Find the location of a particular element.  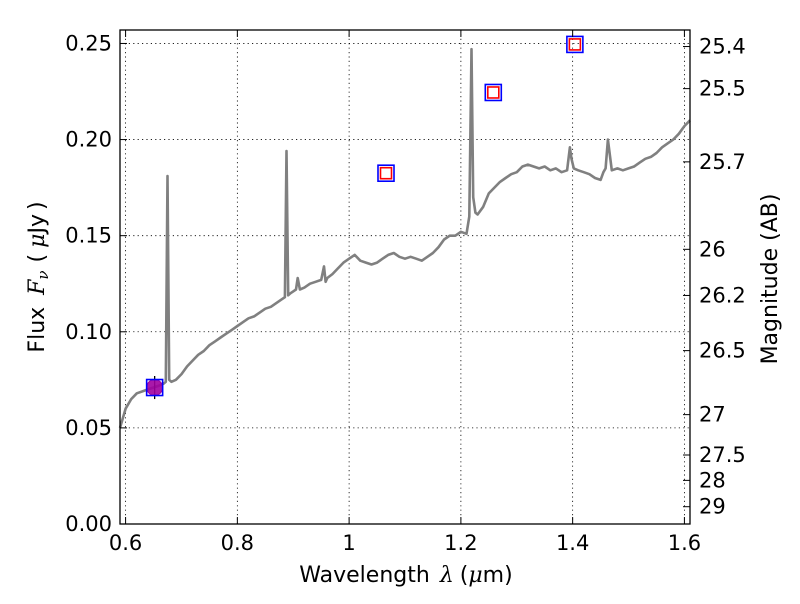

y-axis-label: Flux Fν ( μJy) is located at coordinates (38, 276).